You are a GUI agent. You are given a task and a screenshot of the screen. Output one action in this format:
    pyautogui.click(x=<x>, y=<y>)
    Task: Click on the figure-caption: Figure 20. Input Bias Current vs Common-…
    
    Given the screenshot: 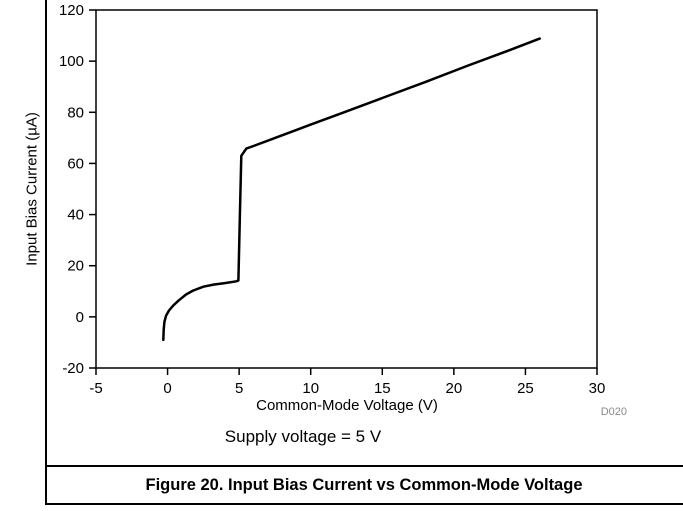 What is the action you would take?
    pyautogui.click(x=364, y=485)
    